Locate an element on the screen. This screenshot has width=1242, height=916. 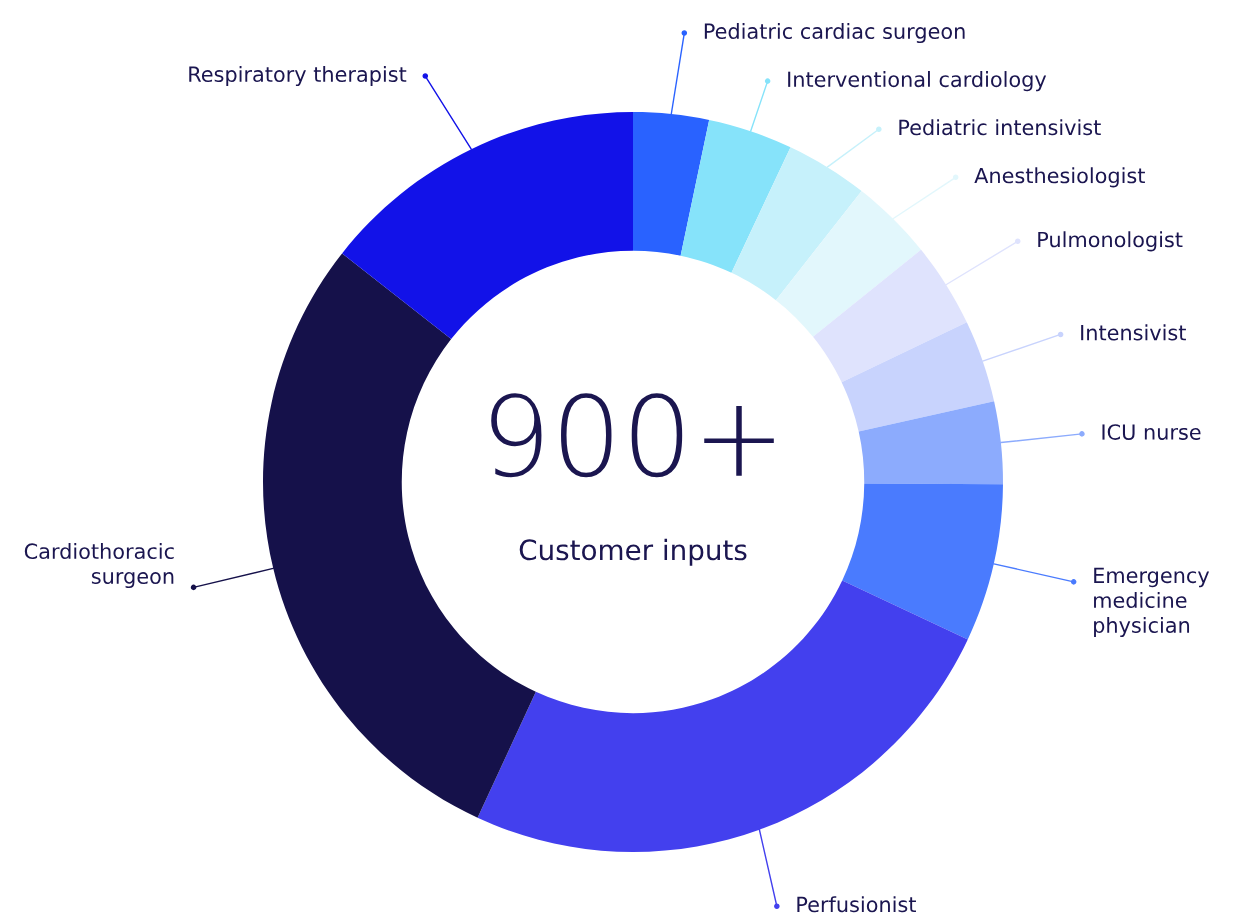
legend-label: Emergency medicine physician is located at coordinates (1152, 602).